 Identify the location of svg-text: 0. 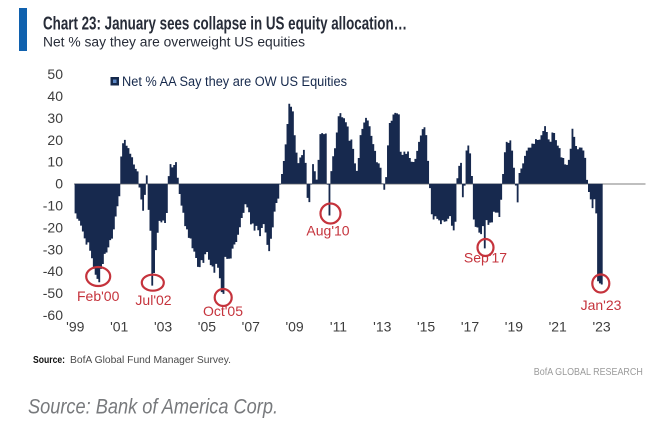
(59, 184).